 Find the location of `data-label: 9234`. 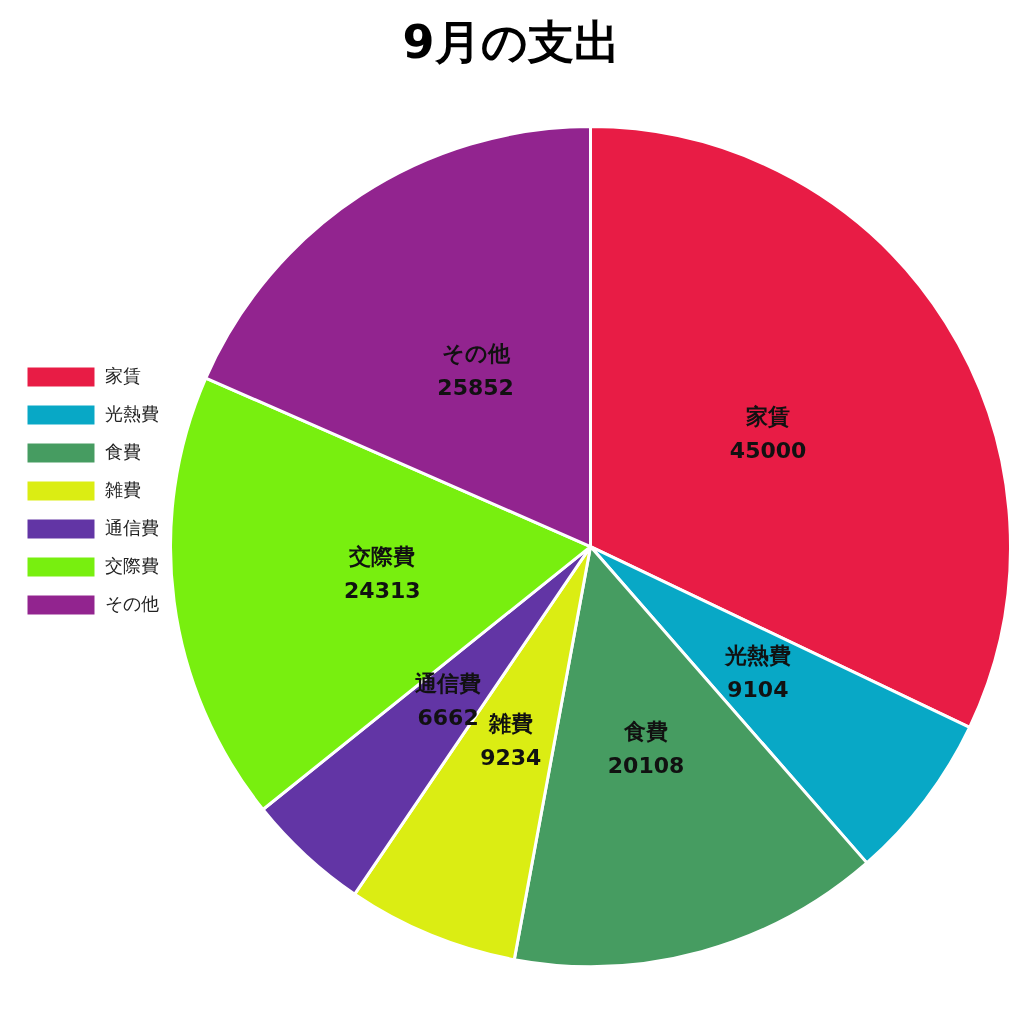

data-label: 9234 is located at coordinates (511, 757).